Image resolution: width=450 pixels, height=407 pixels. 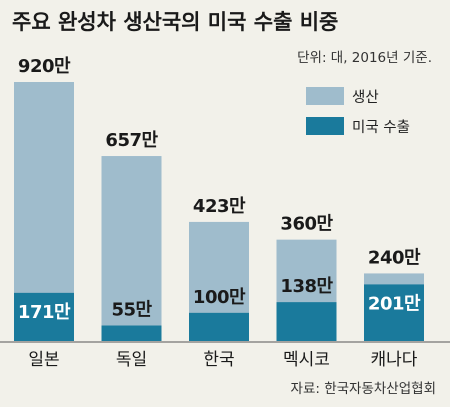 What do you see at coordinates (363, 389) in the screenshot?
I see `source-note: 자료: 한국자동차산업협회` at bounding box center [363, 389].